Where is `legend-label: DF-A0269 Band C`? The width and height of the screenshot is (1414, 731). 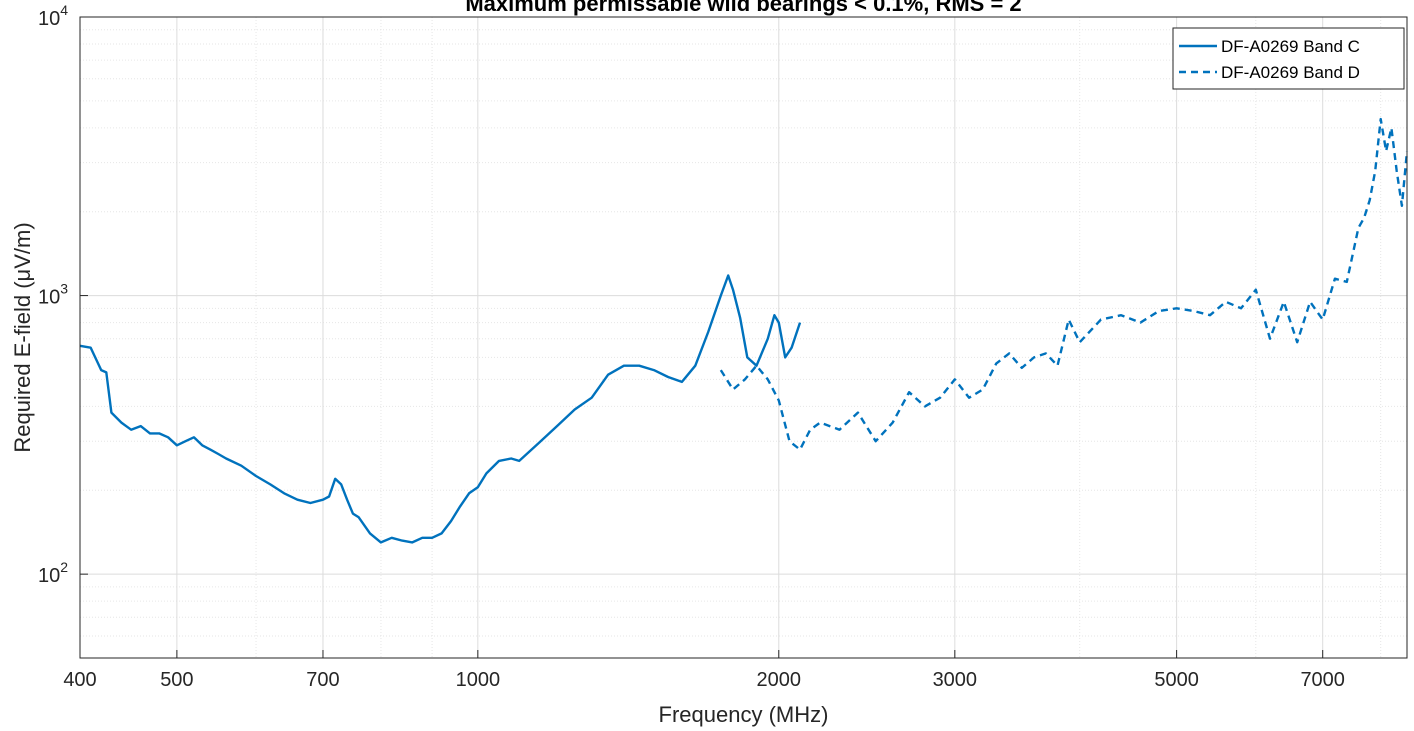 legend-label: DF-A0269 Band C is located at coordinates (1290, 46).